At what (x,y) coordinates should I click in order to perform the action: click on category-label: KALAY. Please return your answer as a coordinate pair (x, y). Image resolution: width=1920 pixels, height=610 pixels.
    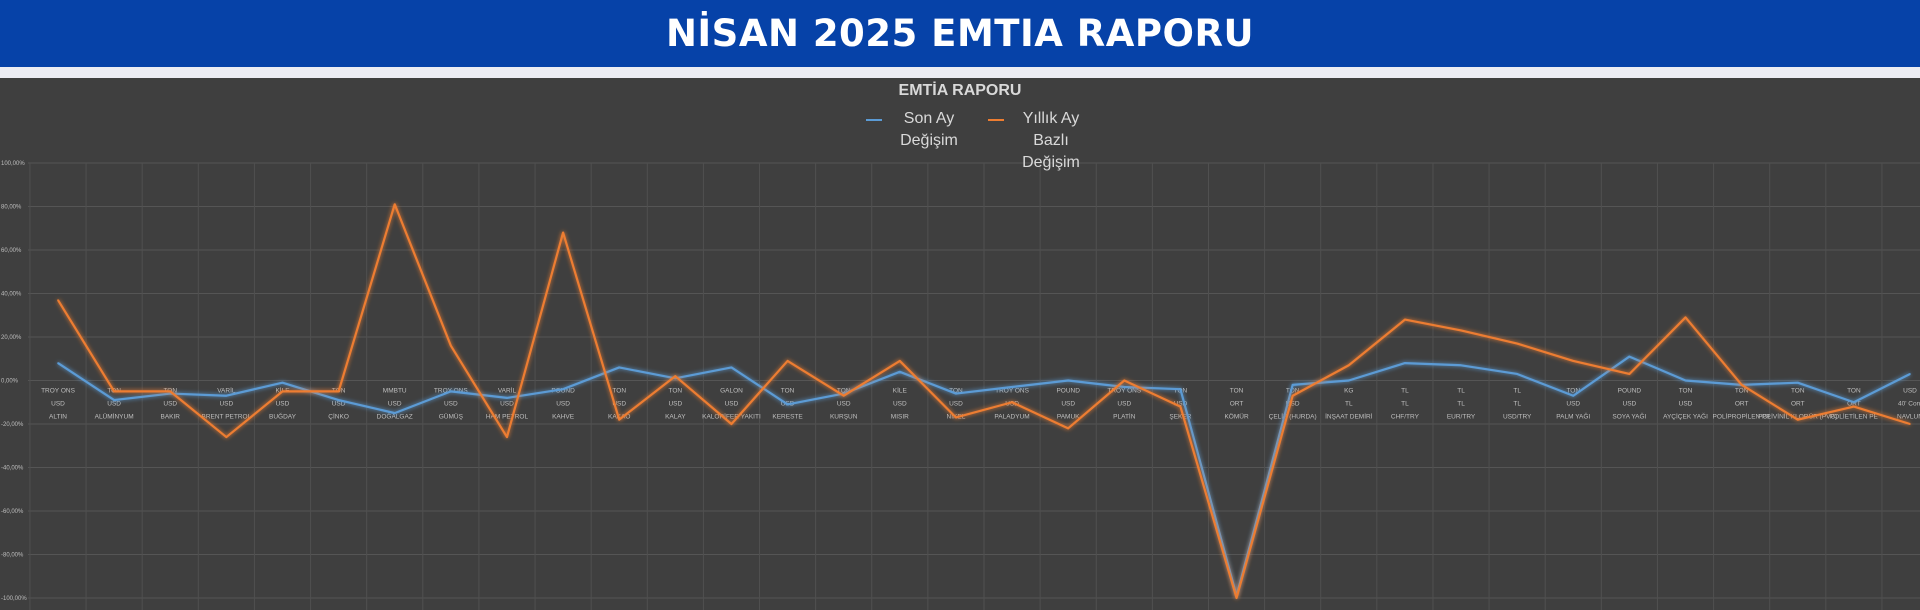
    Looking at the image, I should click on (675, 417).